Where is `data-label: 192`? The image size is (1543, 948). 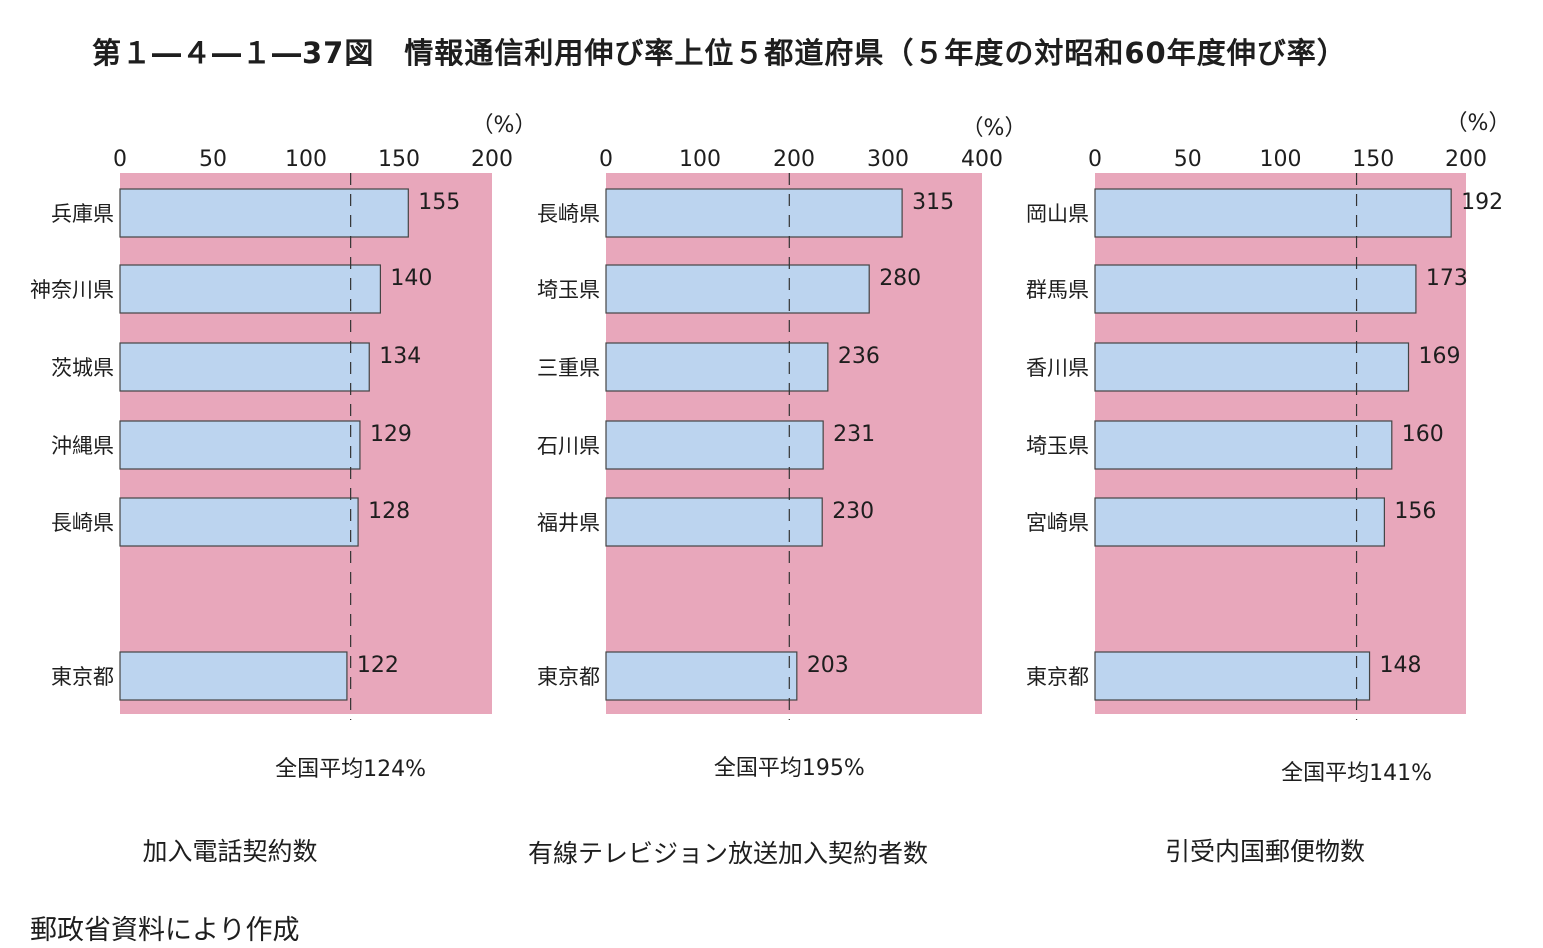
data-label: 192 is located at coordinates (1482, 202).